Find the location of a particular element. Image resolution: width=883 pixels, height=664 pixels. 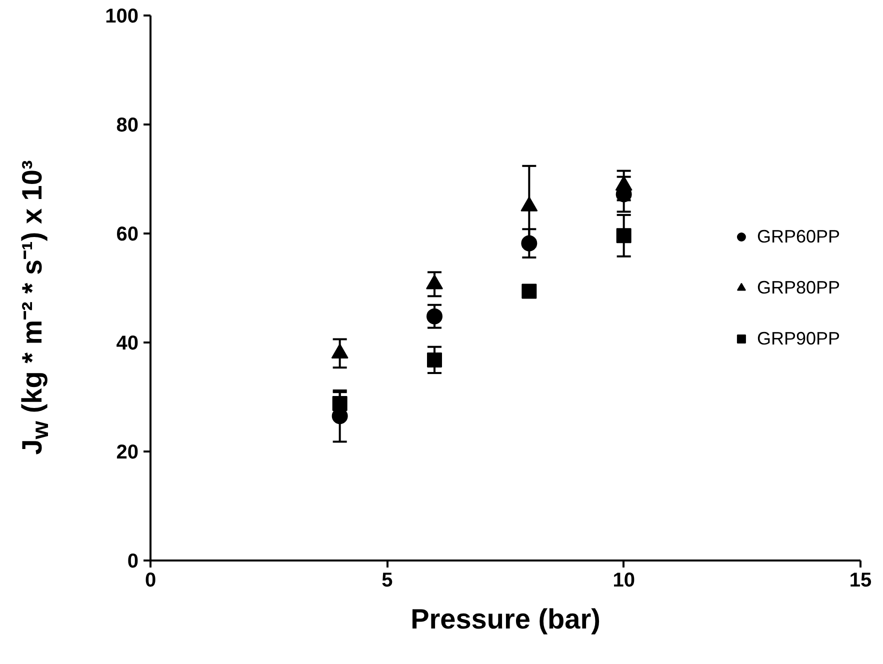

x-tick-label: 15 is located at coordinates (860, 581).